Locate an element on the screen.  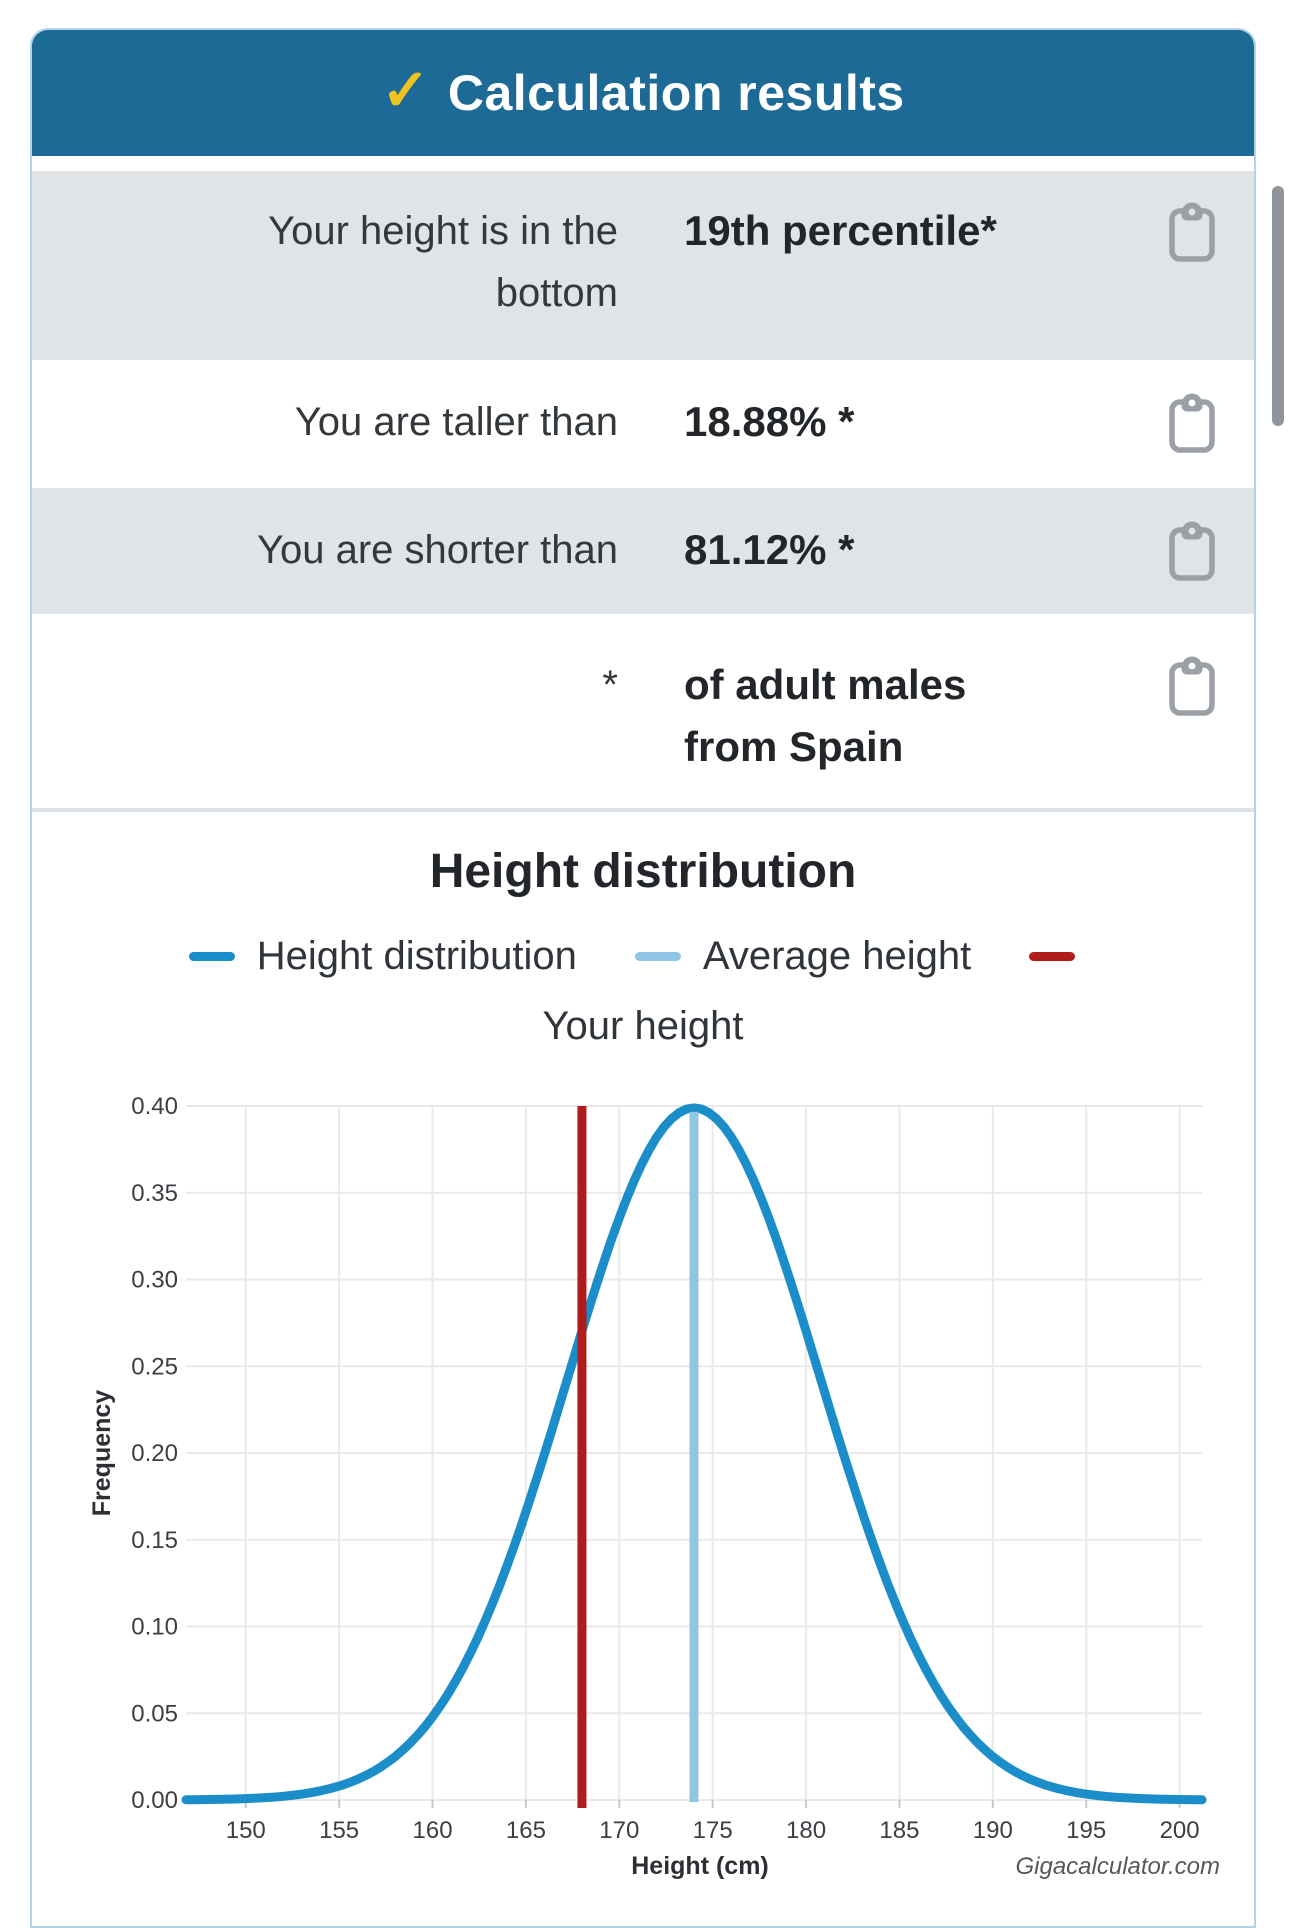
y-axis-tick-labels: 0.00 0.05 0.10 0.15 0.20 0.25 0.30 0.35 0.40 is located at coordinates (154, 1453).